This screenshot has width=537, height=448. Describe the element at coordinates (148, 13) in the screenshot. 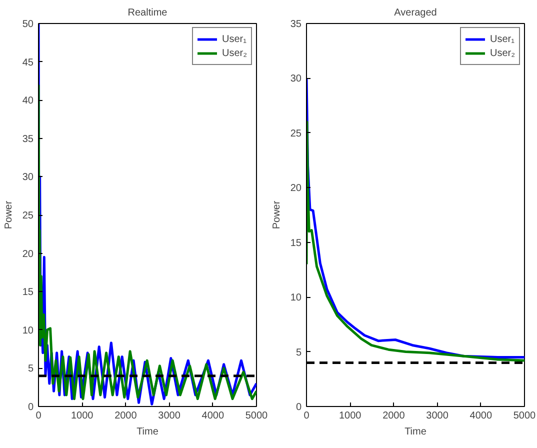

I see `chart-title: Realtime` at that location.